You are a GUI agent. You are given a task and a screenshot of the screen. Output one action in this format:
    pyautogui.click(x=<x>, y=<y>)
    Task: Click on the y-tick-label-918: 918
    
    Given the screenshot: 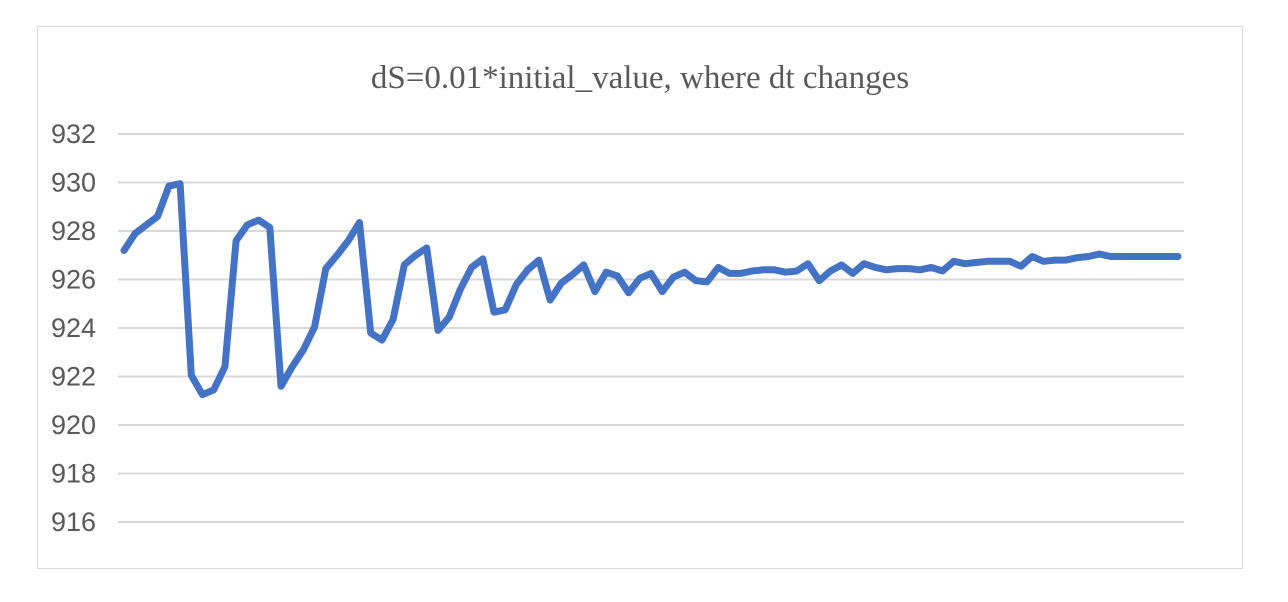 What is the action you would take?
    pyautogui.click(x=73, y=474)
    